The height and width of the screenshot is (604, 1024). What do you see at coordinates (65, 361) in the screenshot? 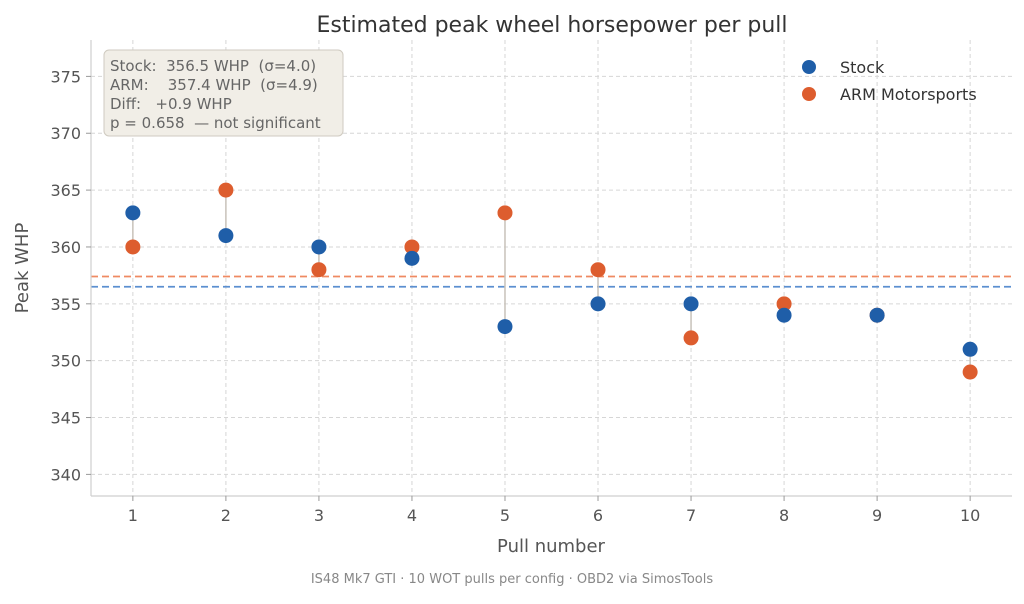
I see `y-tick-label: 350` at bounding box center [65, 361].